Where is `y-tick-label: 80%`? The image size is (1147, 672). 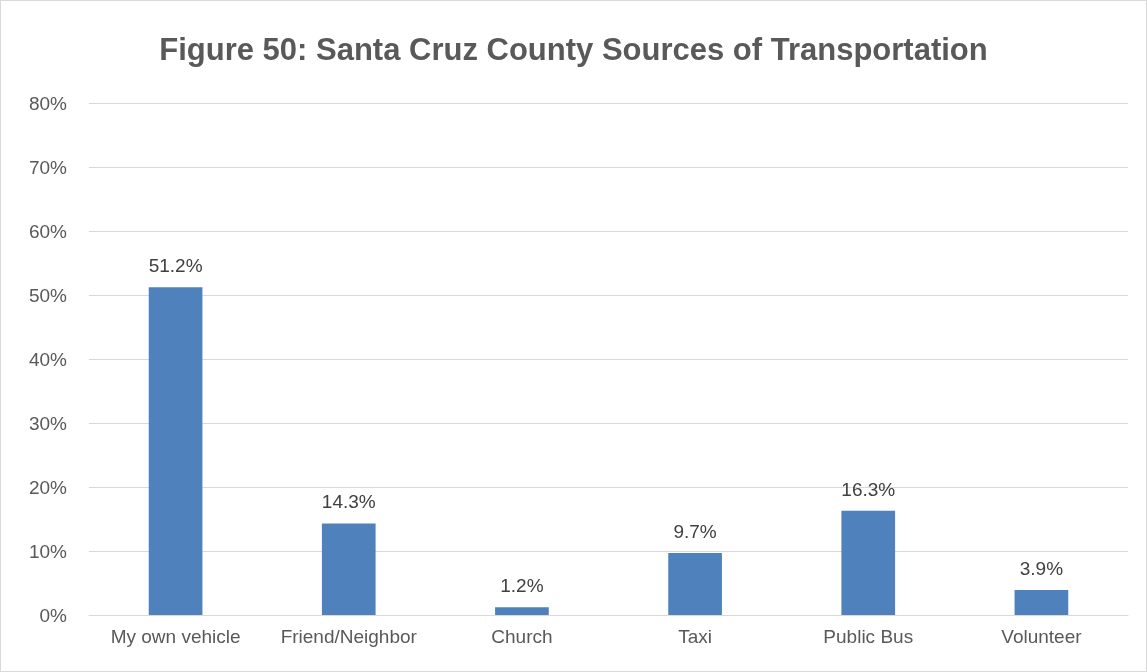 y-tick-label: 80% is located at coordinates (48, 103).